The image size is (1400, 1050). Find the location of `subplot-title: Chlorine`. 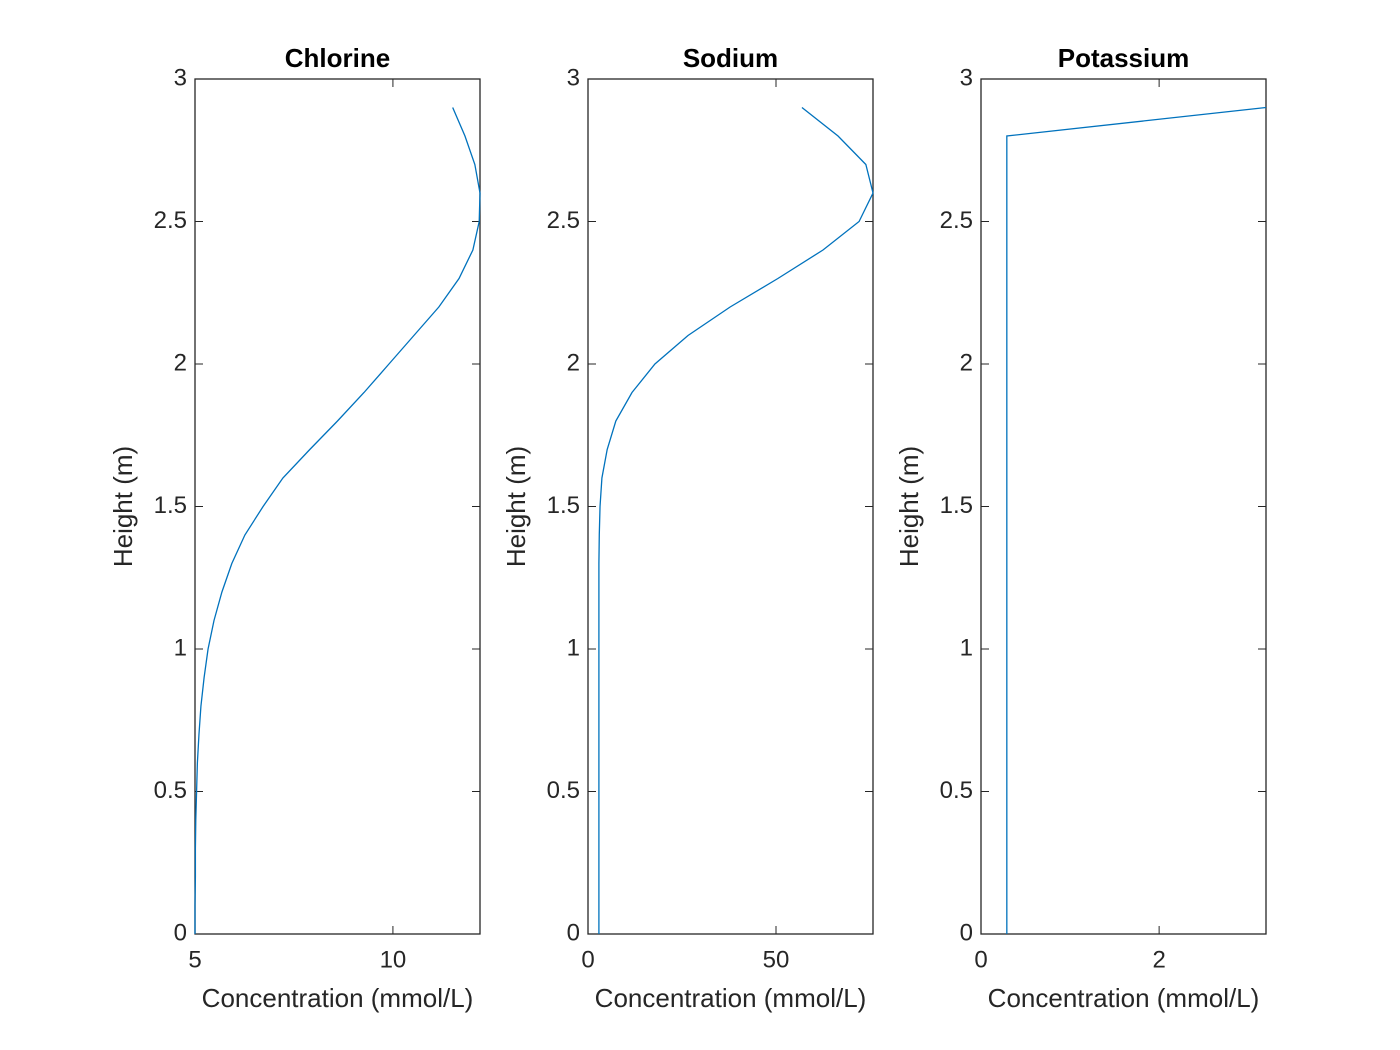

subplot-title: Chlorine is located at coordinates (337, 58).